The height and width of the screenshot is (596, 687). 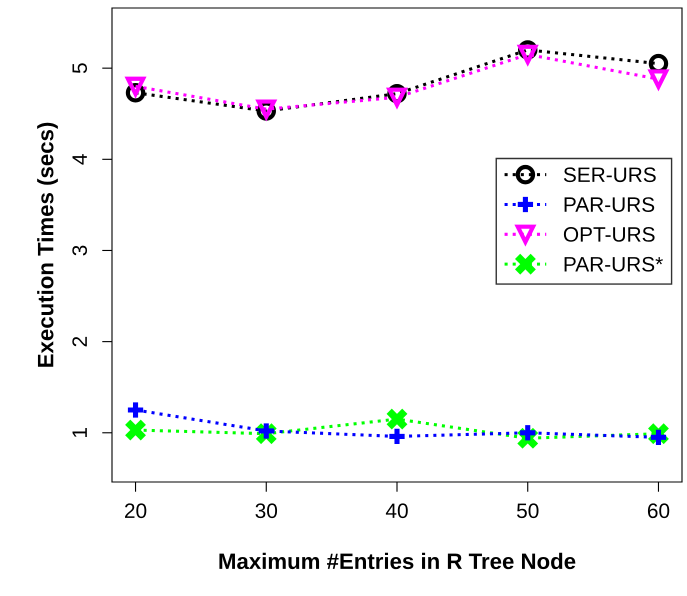 I want to click on legend-label: SER-URS, so click(x=610, y=174).